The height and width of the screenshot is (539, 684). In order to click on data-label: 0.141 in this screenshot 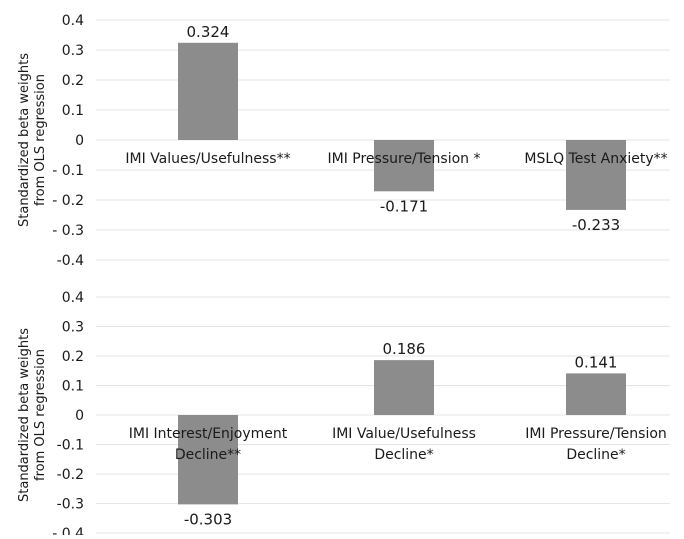, I will do `click(596, 362)`.